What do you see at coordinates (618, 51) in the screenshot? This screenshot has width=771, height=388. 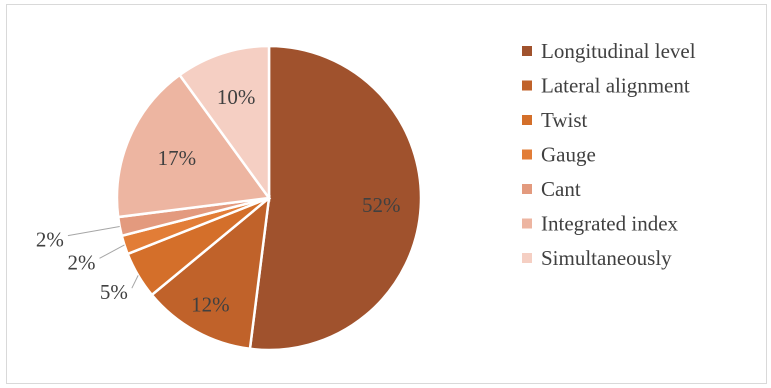 I see `legend-label-longitudinal-level: Longitudinal level` at bounding box center [618, 51].